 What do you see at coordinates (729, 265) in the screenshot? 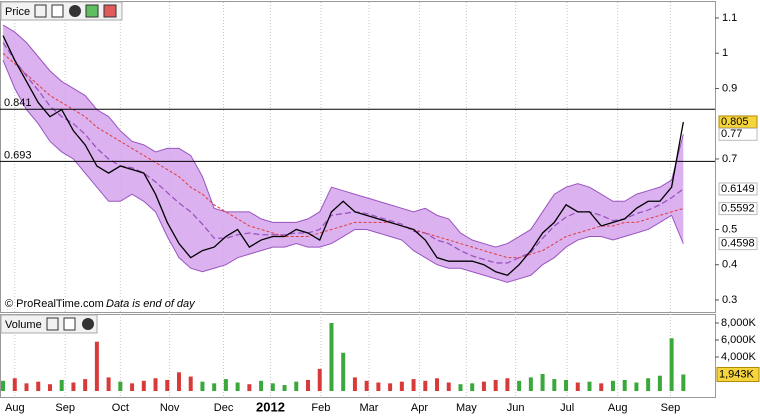
I see `y-tick-label: 0.4` at bounding box center [729, 265].